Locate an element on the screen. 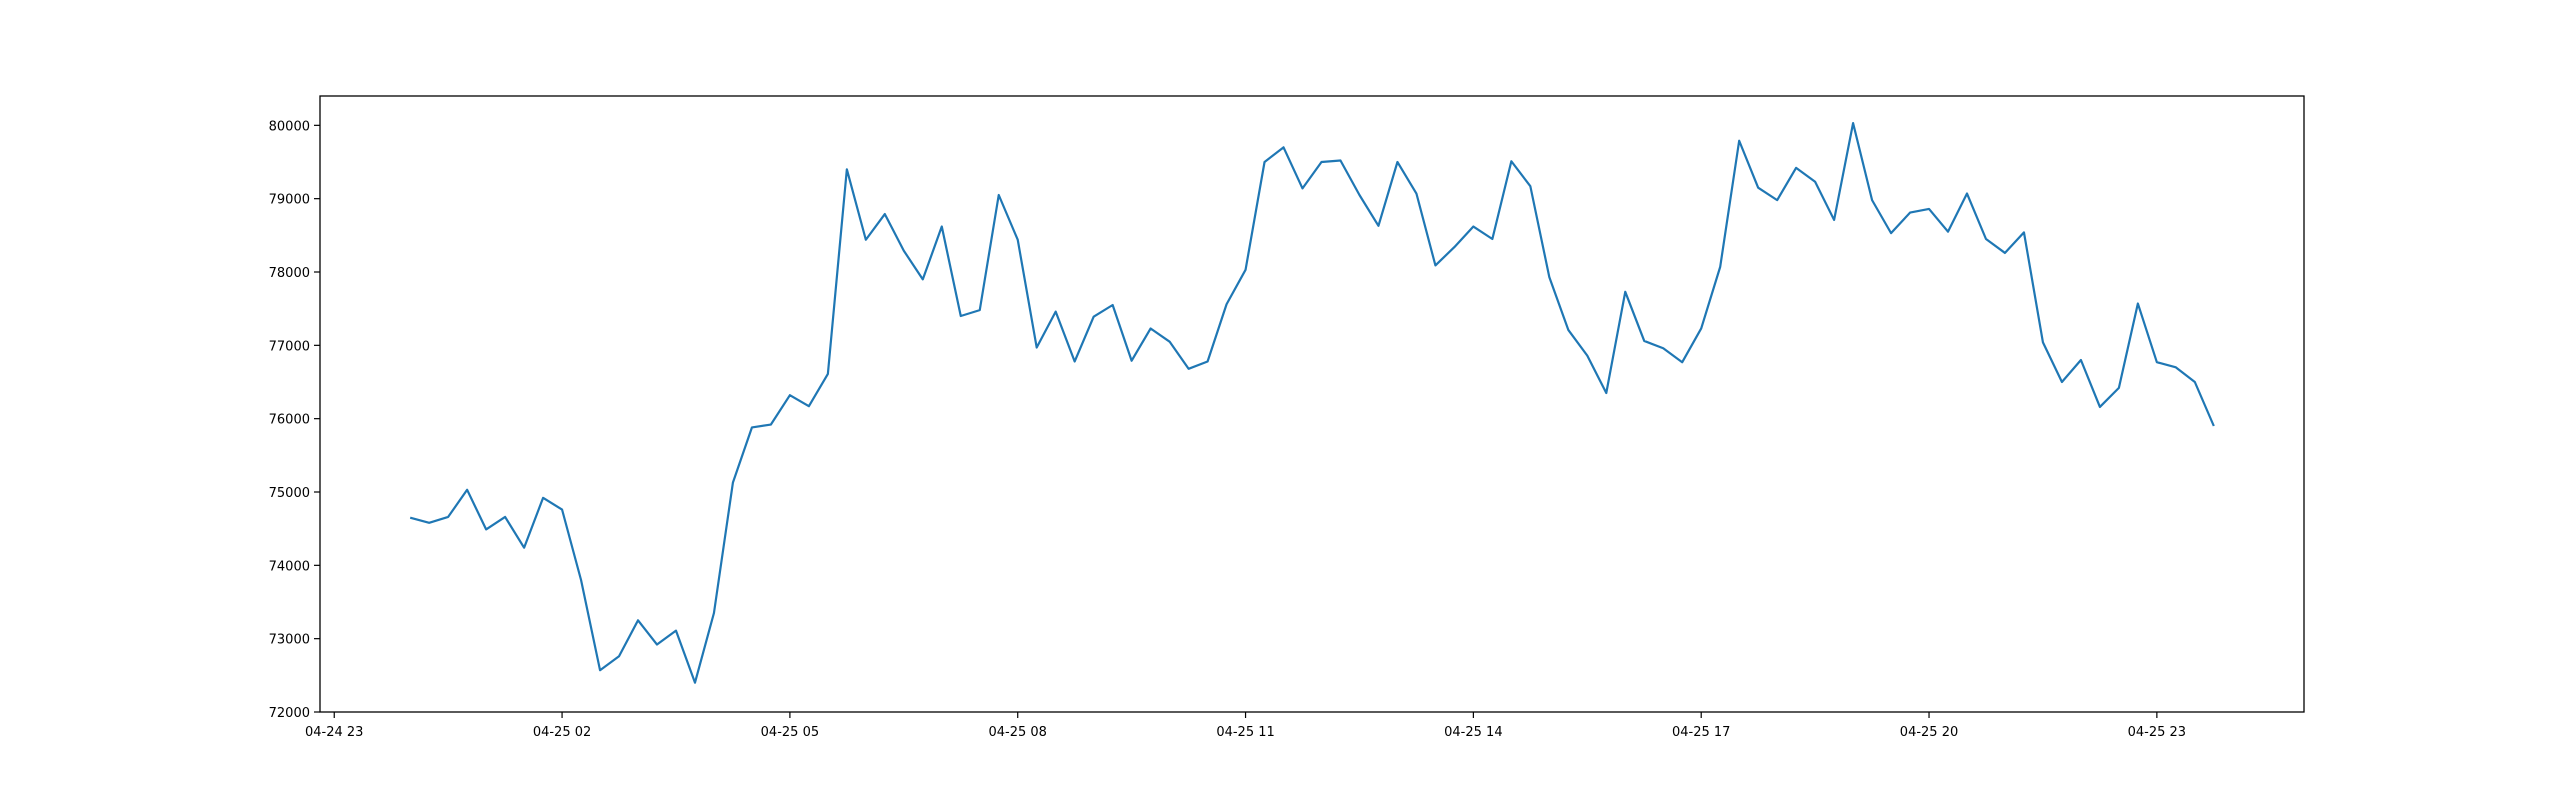 The height and width of the screenshot is (800, 2560). x-tick-label: 04-25 14 is located at coordinates (1473, 732).